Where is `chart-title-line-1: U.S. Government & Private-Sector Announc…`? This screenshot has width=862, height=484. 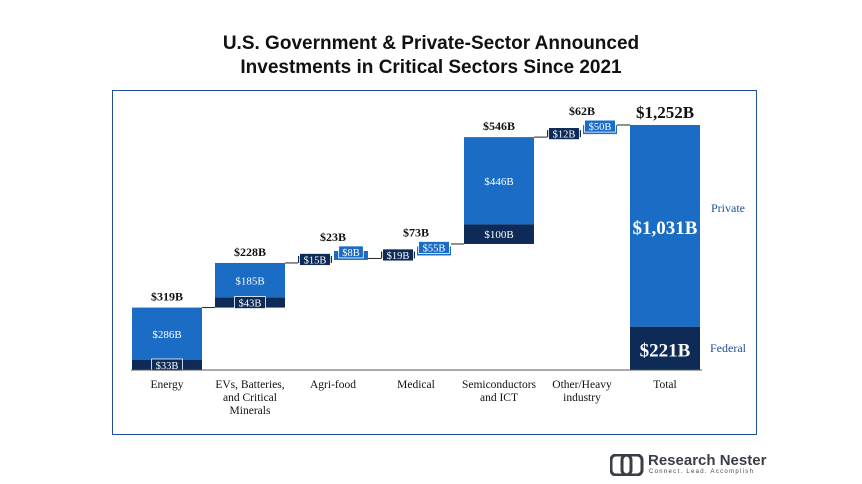
chart-title-line-1: U.S. Government & Private-Sector Announc… is located at coordinates (431, 43).